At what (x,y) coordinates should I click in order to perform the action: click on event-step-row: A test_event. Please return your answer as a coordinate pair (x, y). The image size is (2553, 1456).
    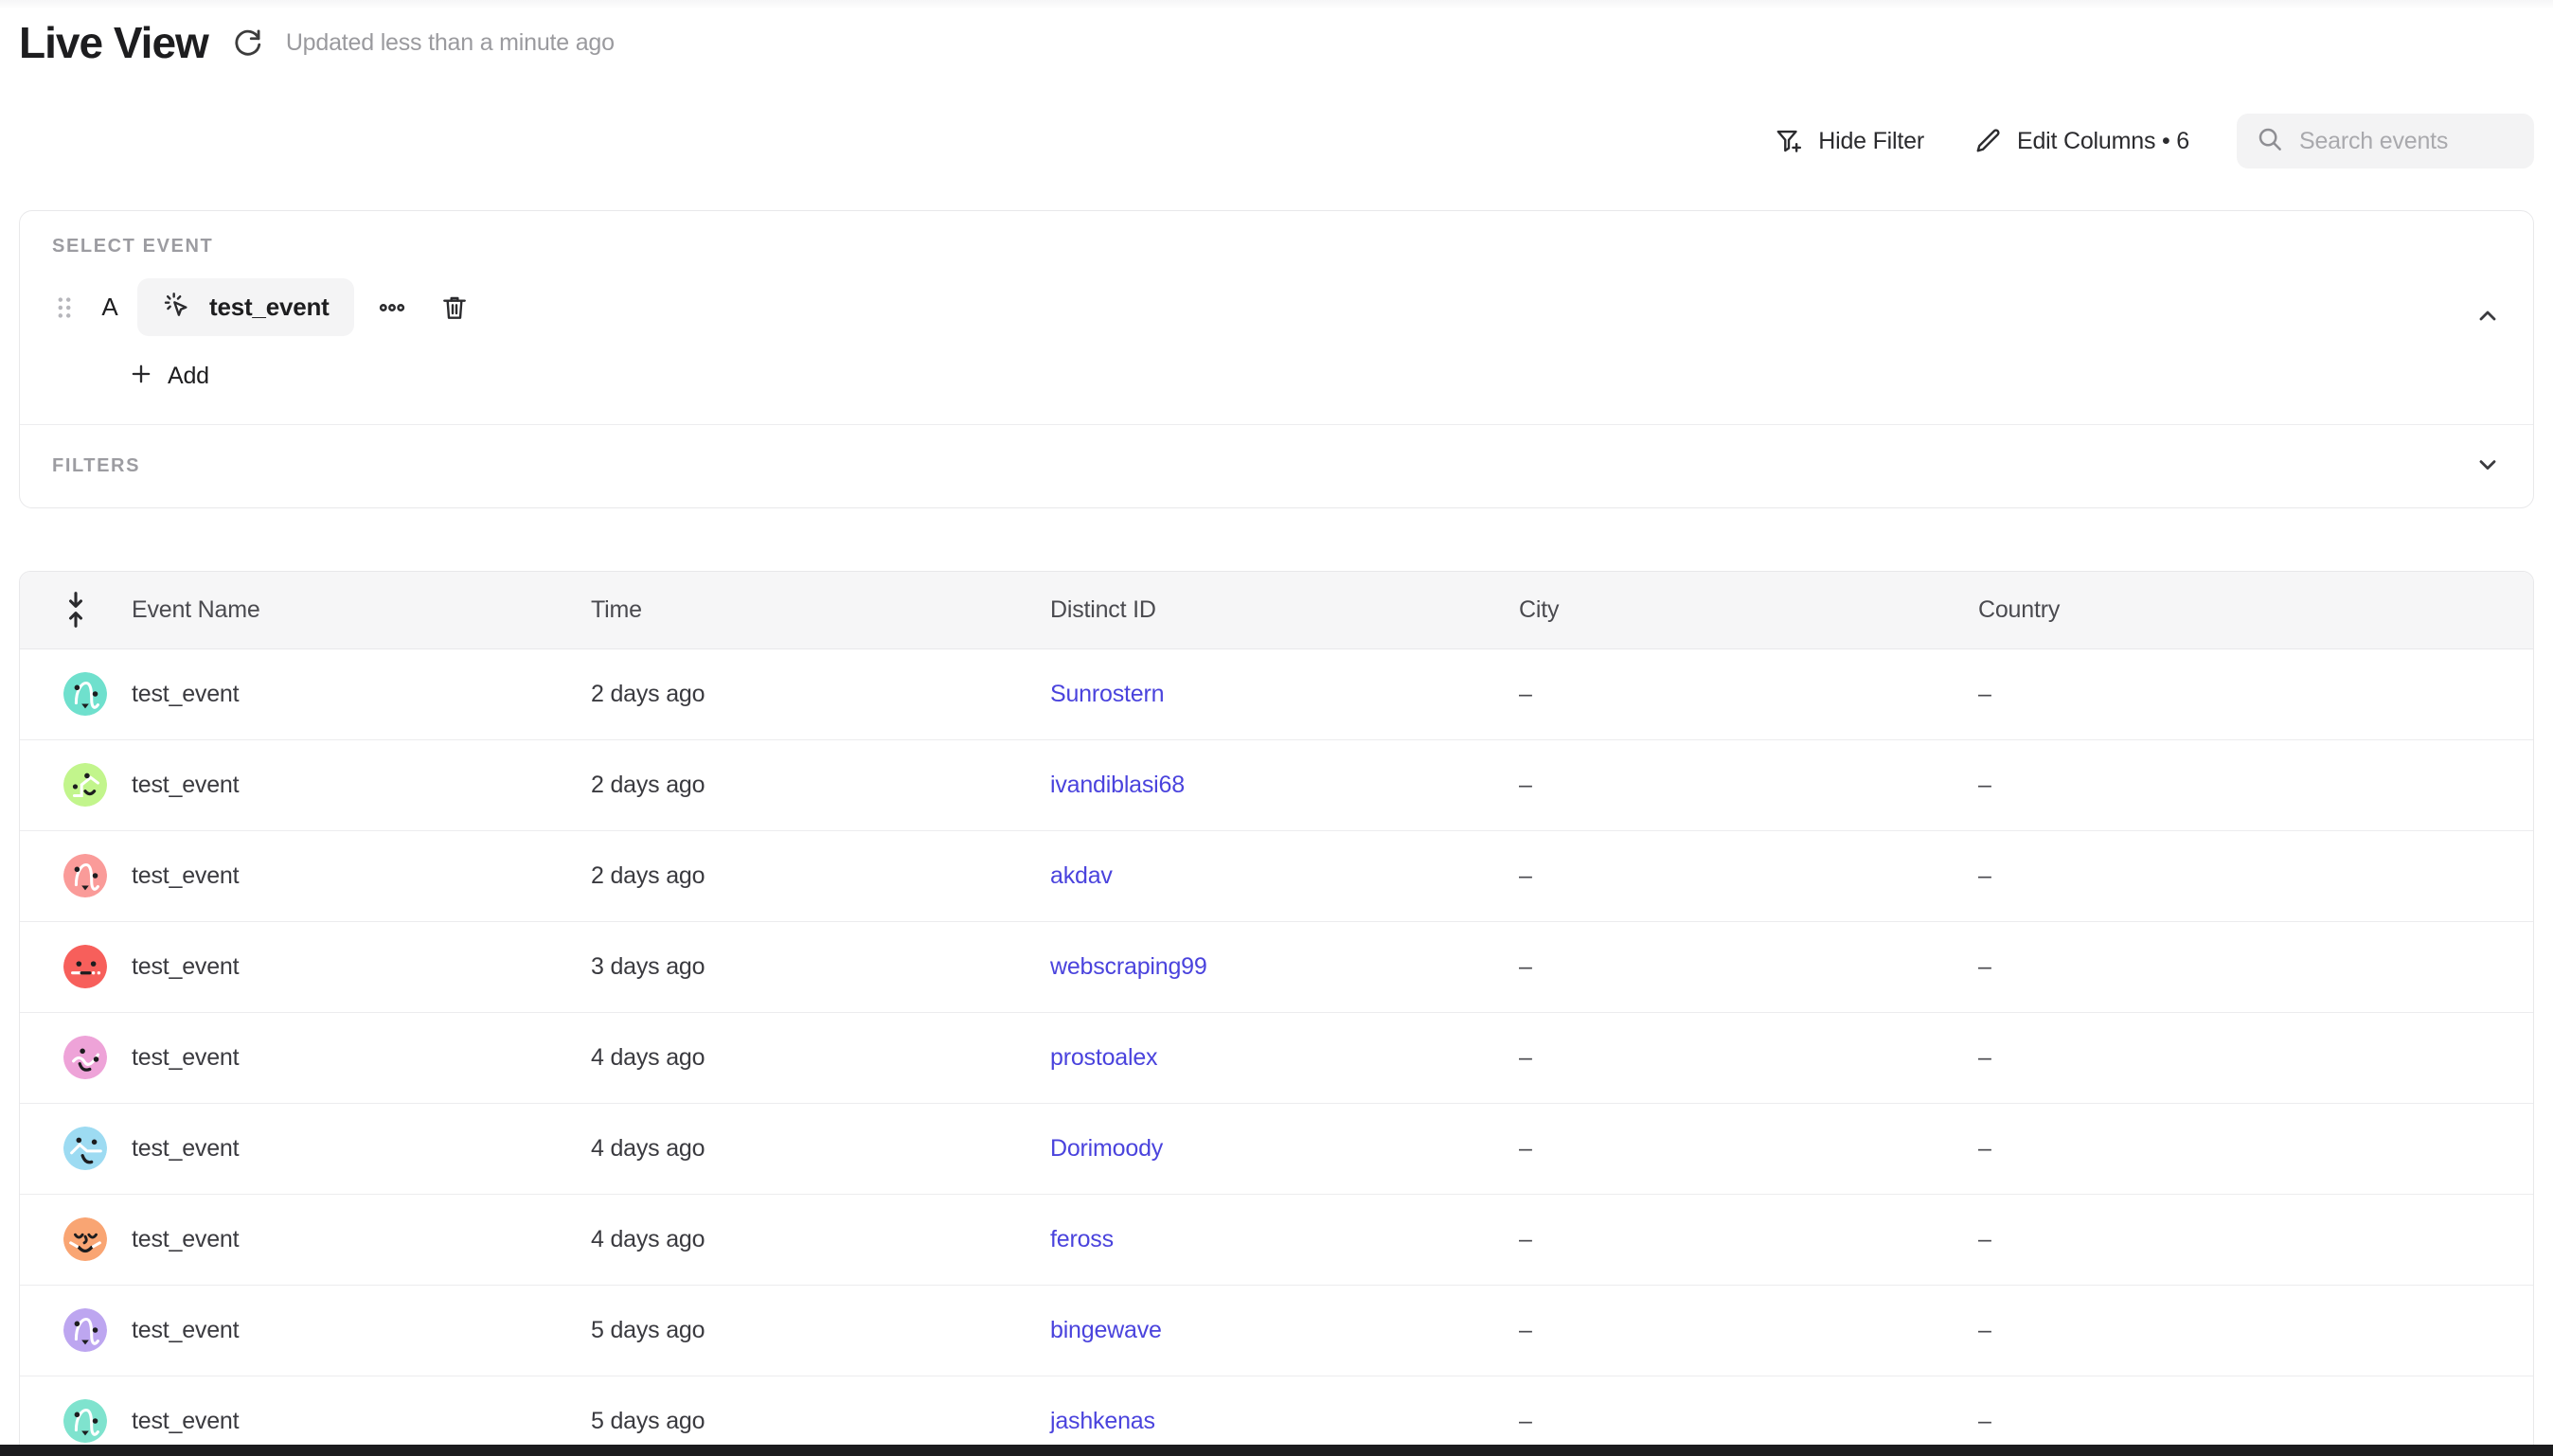
    Looking at the image, I should click on (1279, 307).